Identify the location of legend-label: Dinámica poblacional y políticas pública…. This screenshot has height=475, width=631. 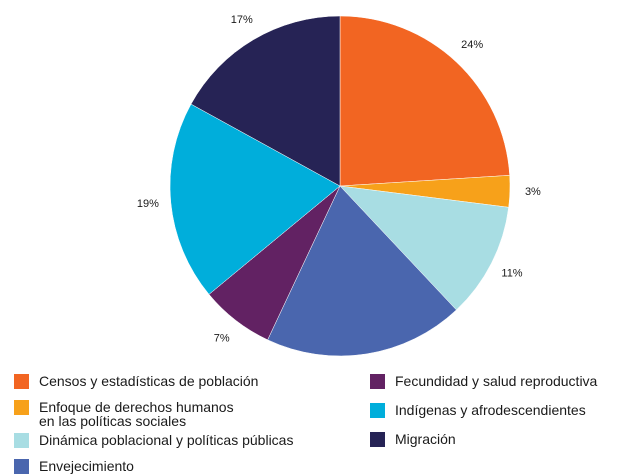
(166, 440).